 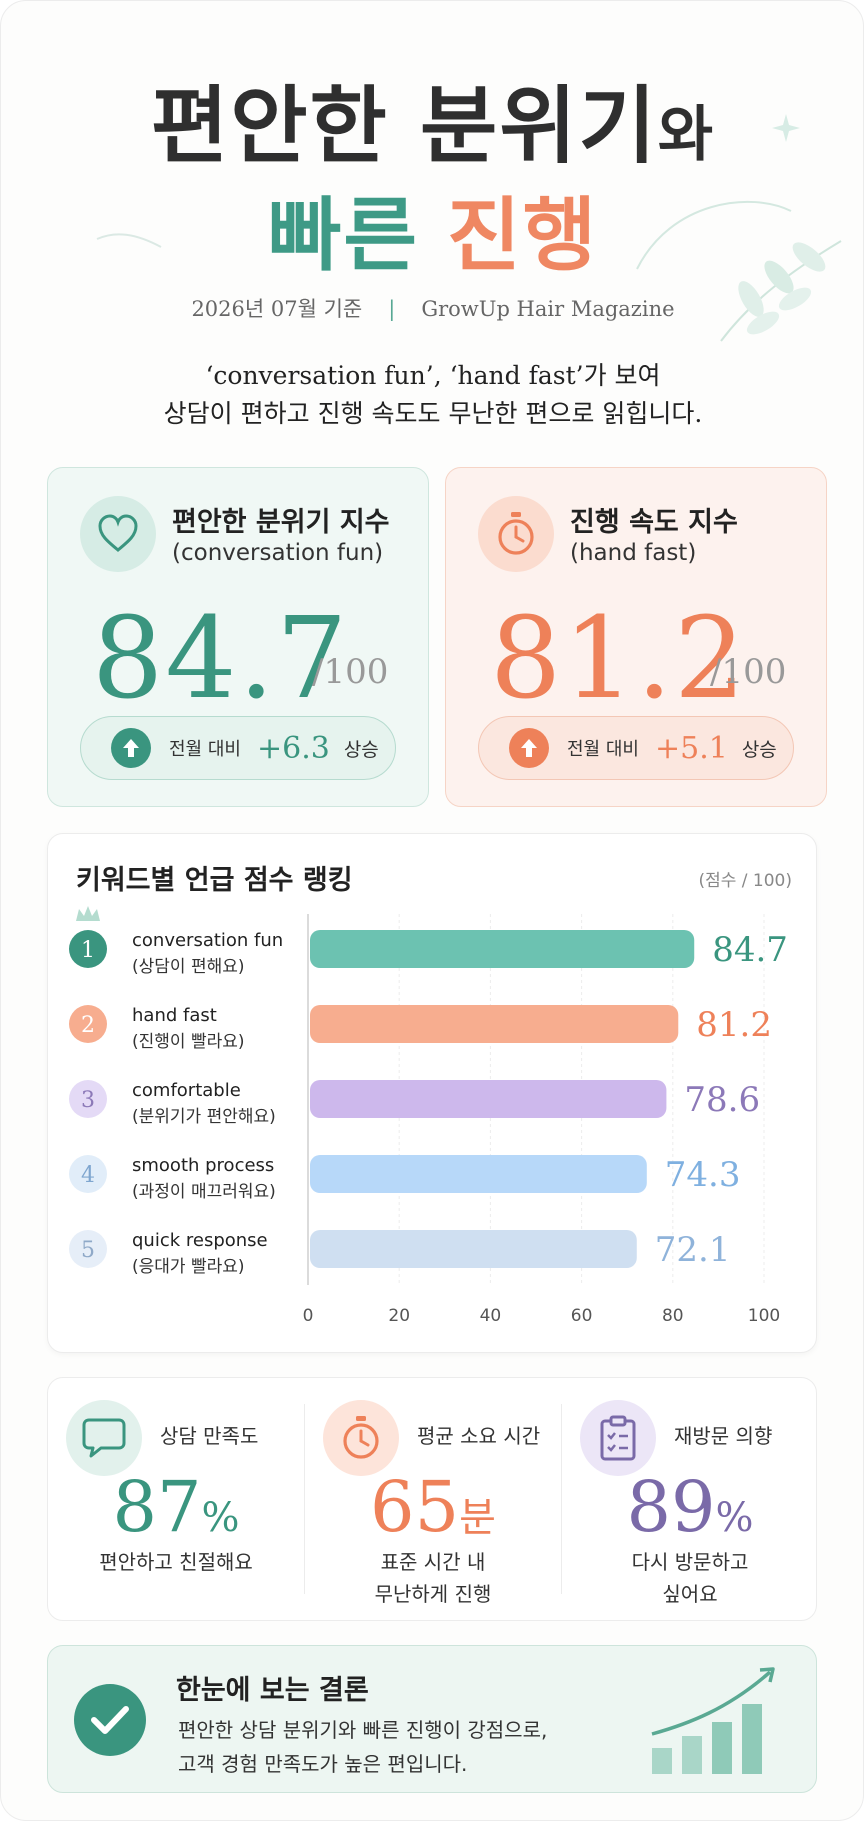 What do you see at coordinates (491, 1316) in the screenshot?
I see `x-tick-label: 40` at bounding box center [491, 1316].